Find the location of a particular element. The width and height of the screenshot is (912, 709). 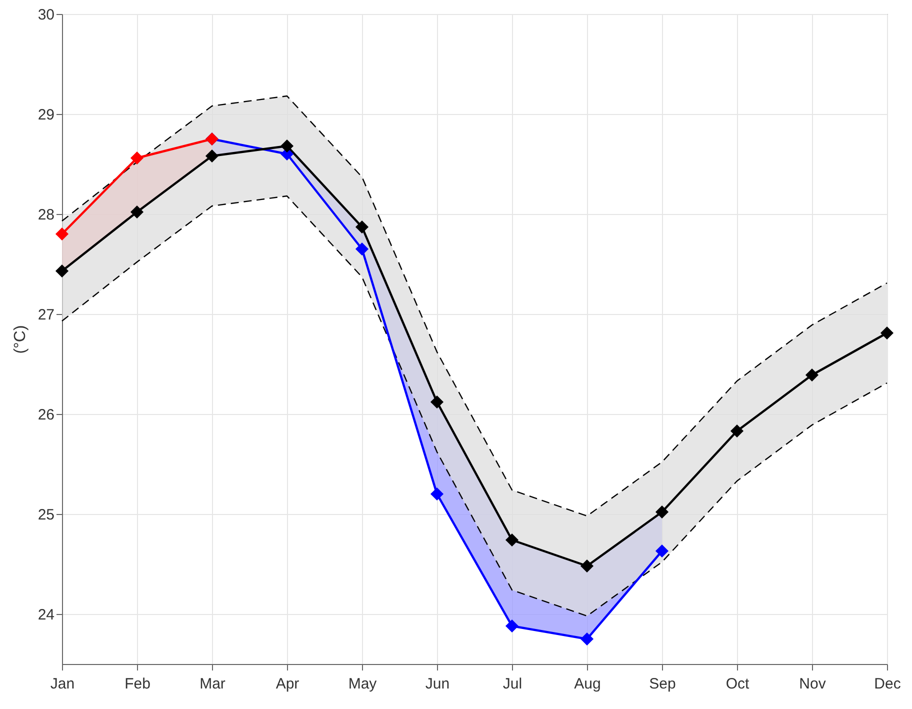

x-tick-label: Jun is located at coordinates (437, 684).